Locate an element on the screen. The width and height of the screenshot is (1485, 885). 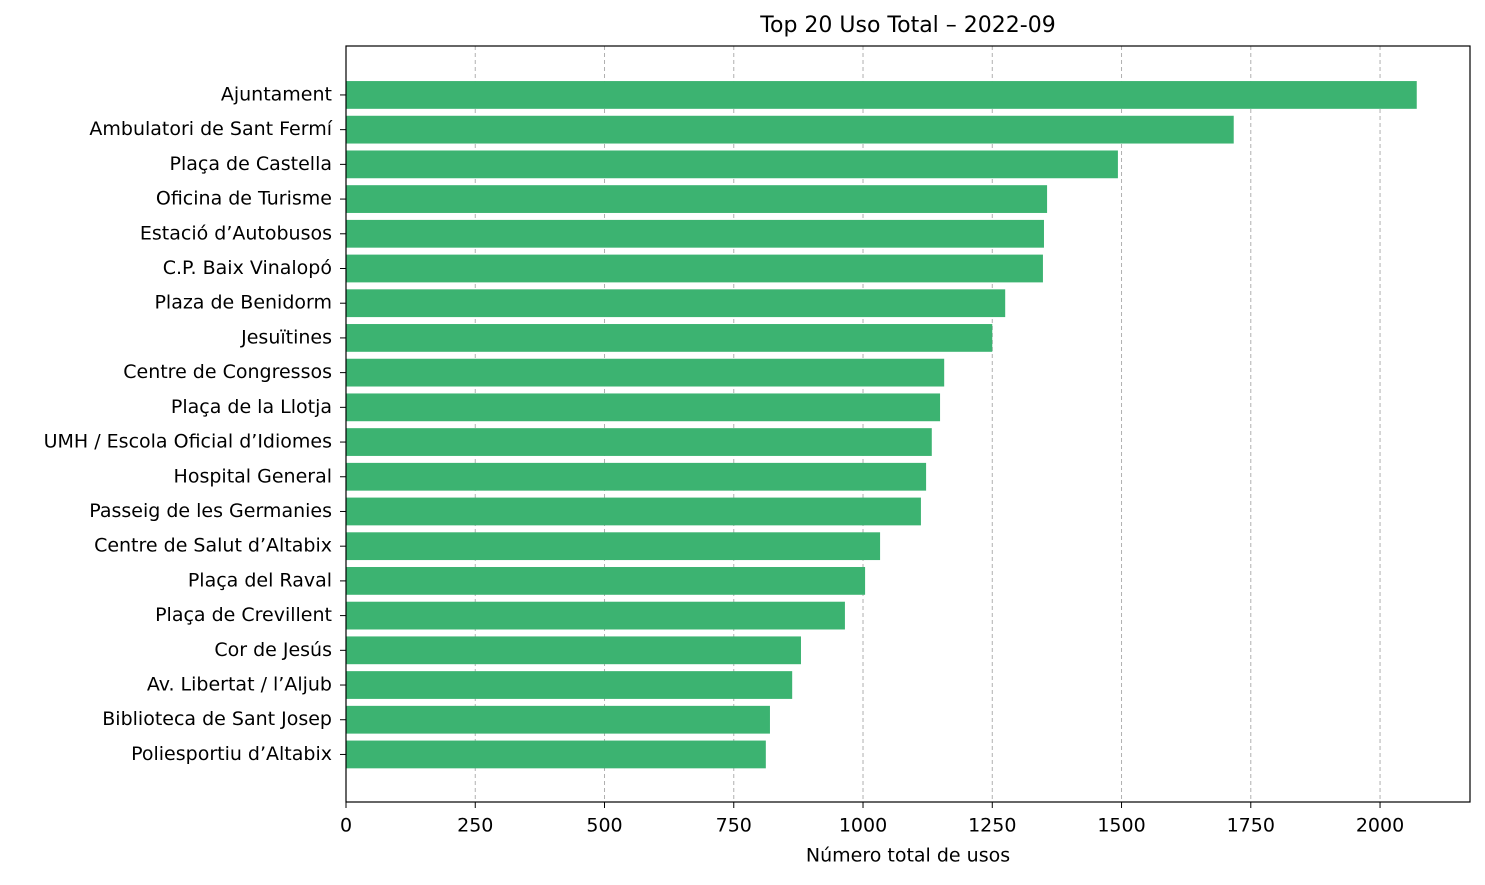
y-tick-label: Cor de Jesús is located at coordinates (273, 650).